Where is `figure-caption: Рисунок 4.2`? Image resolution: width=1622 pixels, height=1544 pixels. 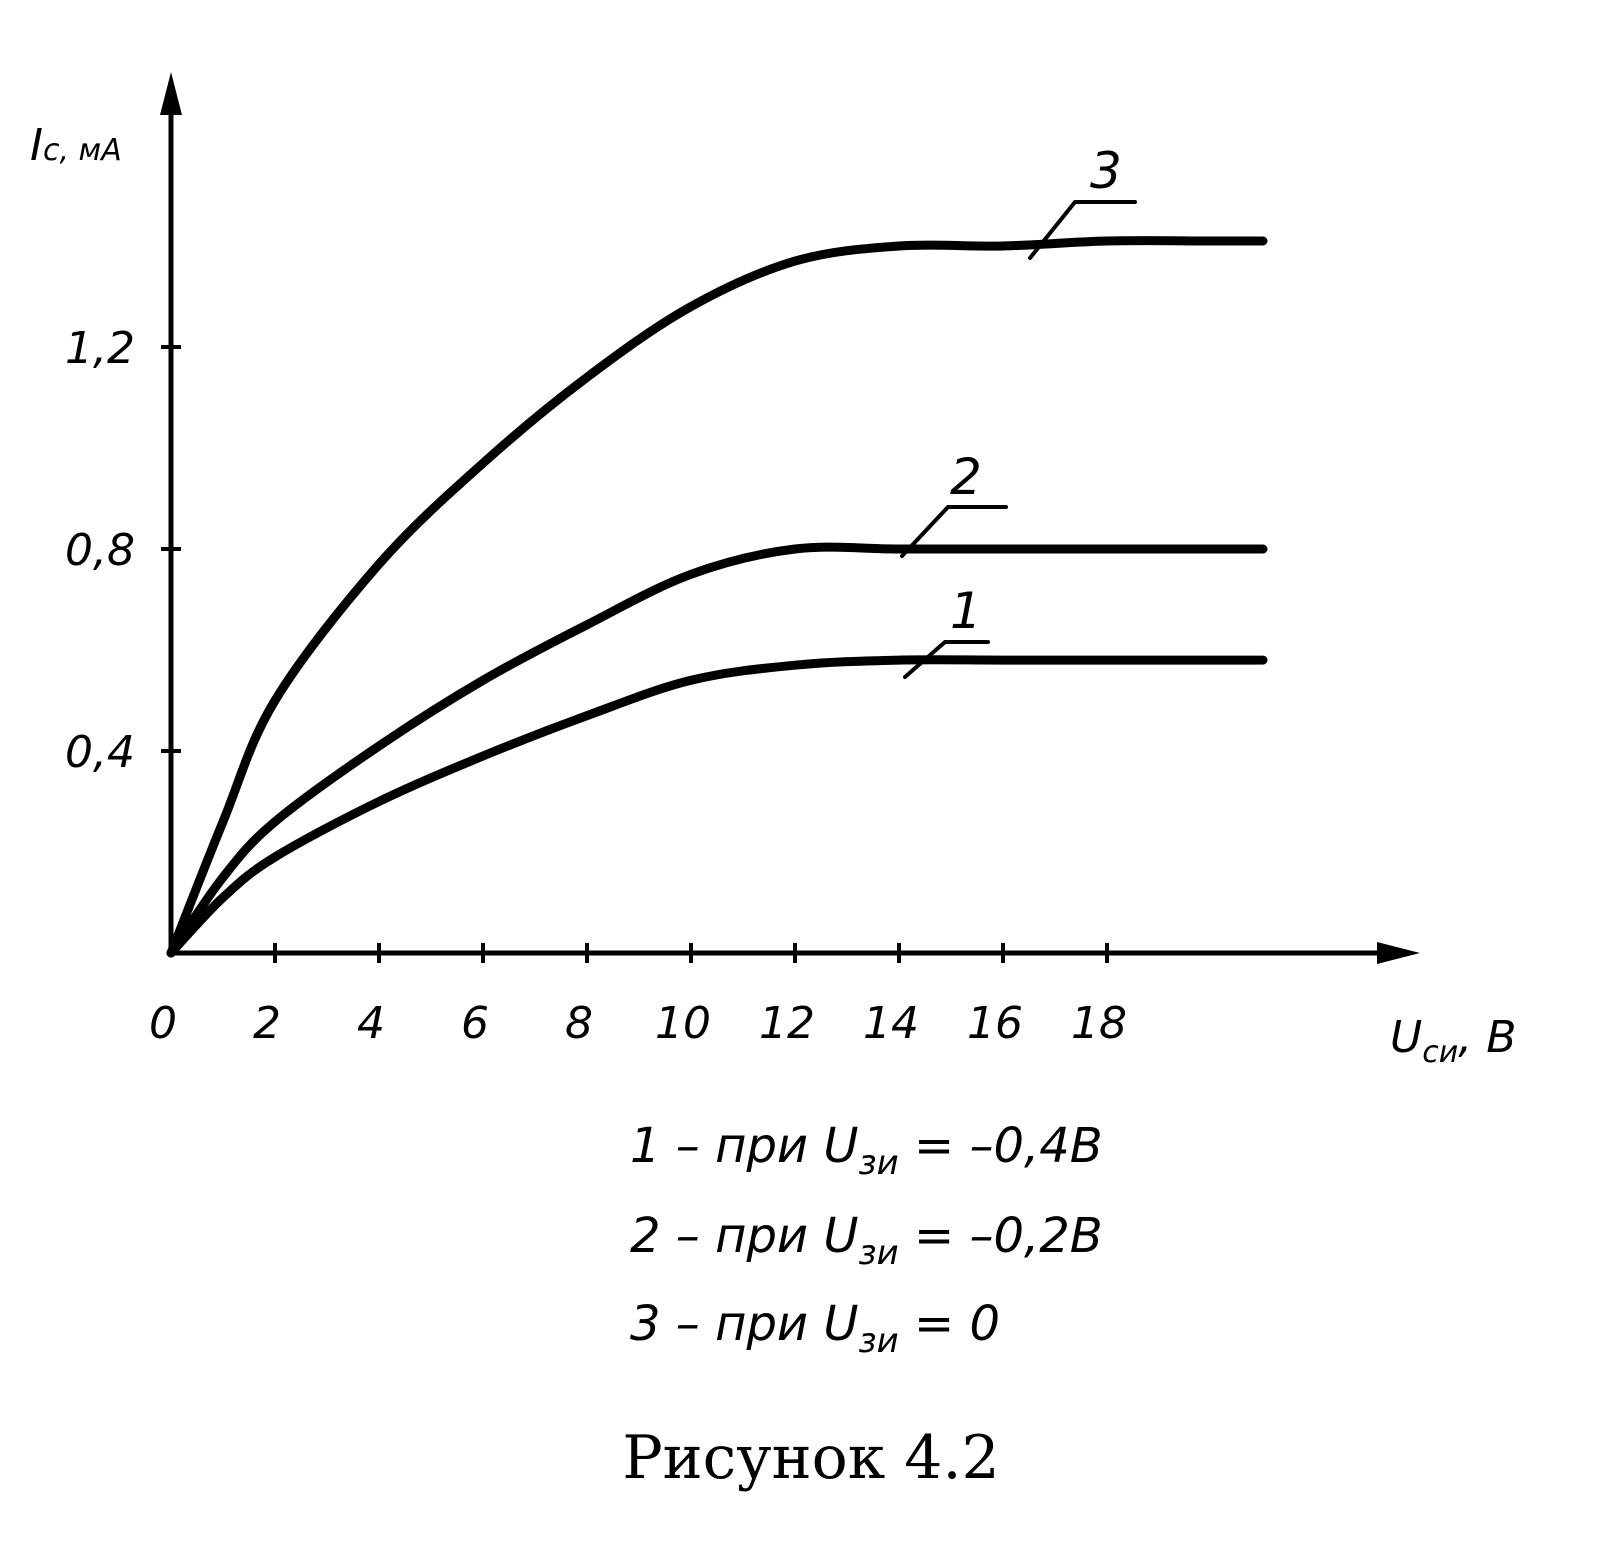 figure-caption: Рисунок 4.2 is located at coordinates (810, 1458).